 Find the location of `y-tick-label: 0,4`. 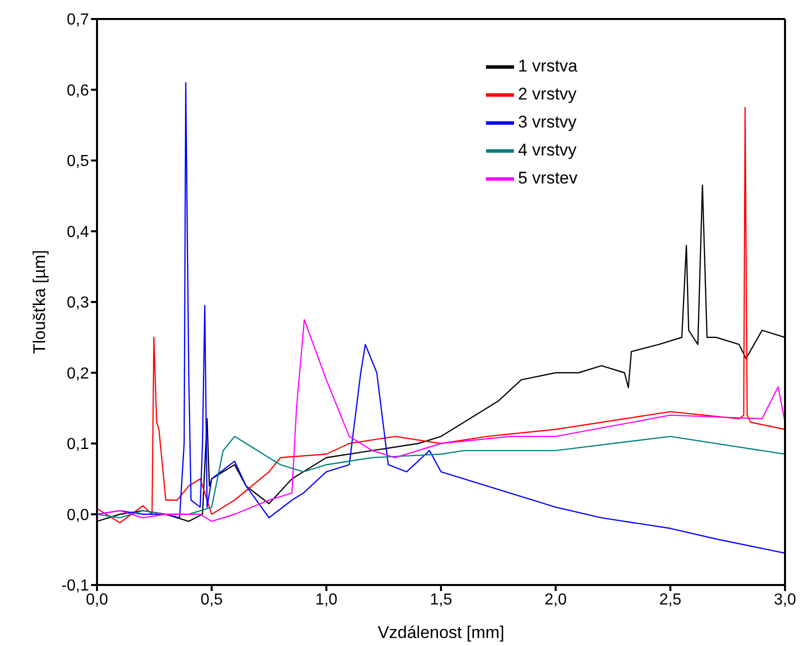

y-tick-label: 0,4 is located at coordinates (78, 232).